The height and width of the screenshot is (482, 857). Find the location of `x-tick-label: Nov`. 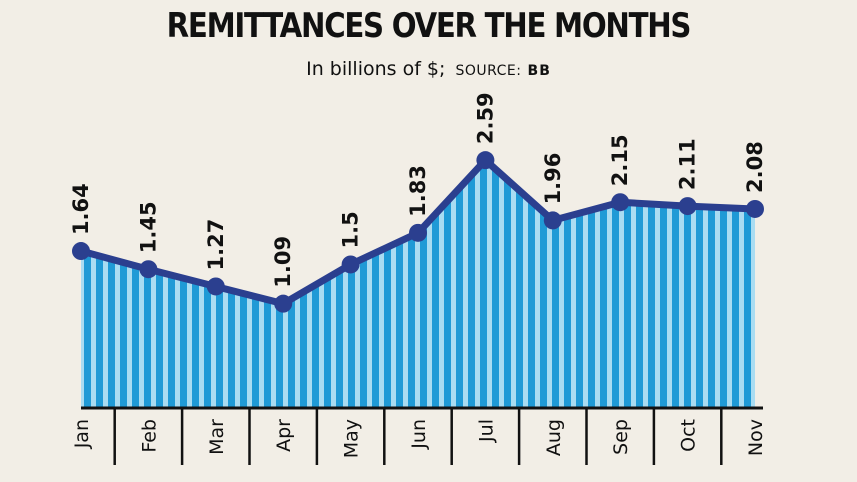

x-tick-label: Nov is located at coordinates (756, 437).